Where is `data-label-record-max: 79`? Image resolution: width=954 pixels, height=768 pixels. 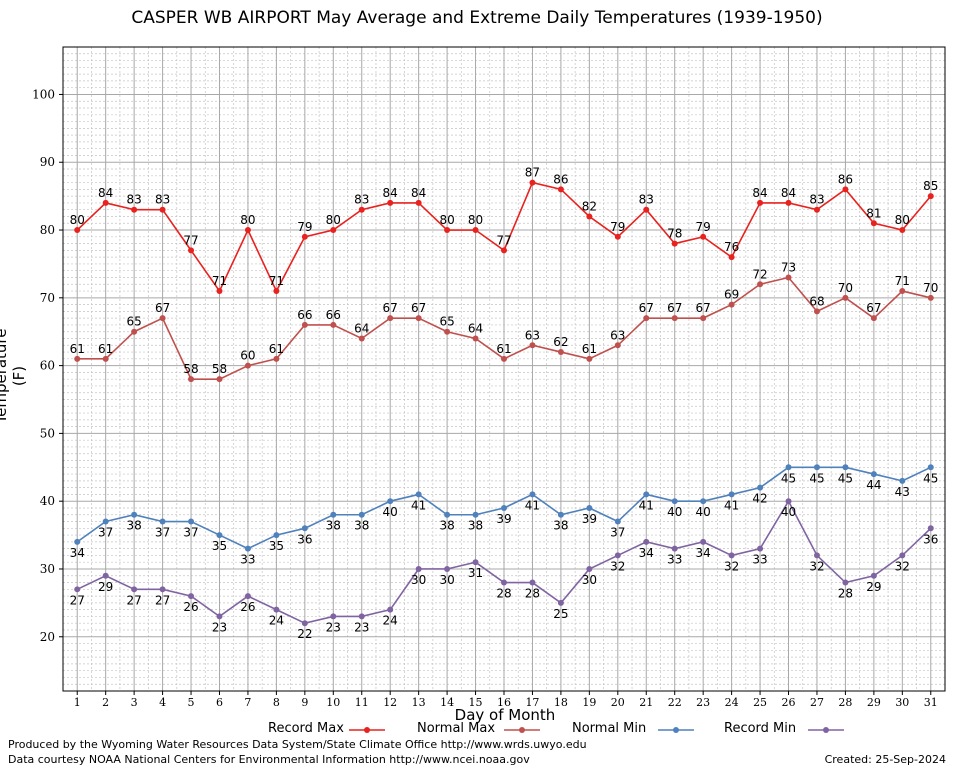
data-label-record-max: 79 is located at coordinates (304, 227).